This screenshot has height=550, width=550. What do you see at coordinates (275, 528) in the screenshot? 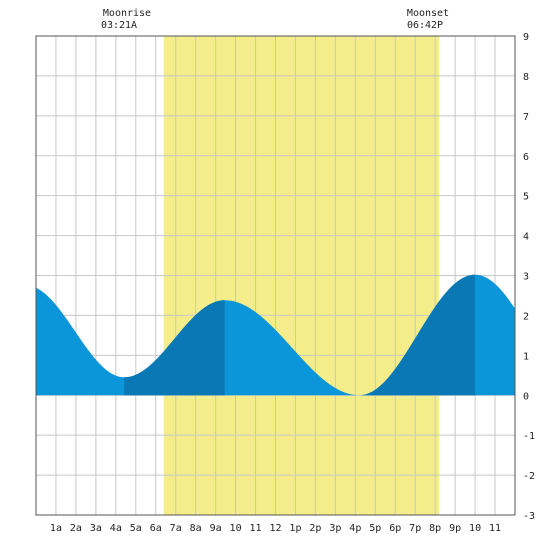
I see `x-tick-label: 12` at bounding box center [275, 528].